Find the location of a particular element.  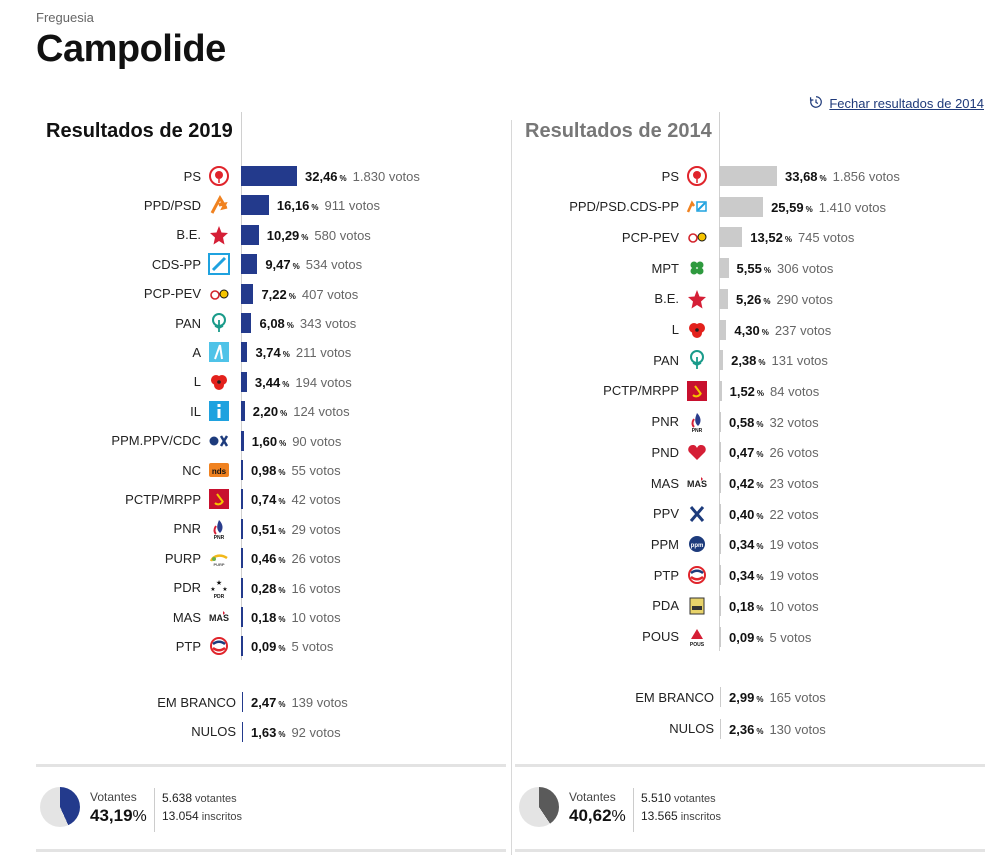

voters-count: 5.510 votantes is located at coordinates (678, 798).